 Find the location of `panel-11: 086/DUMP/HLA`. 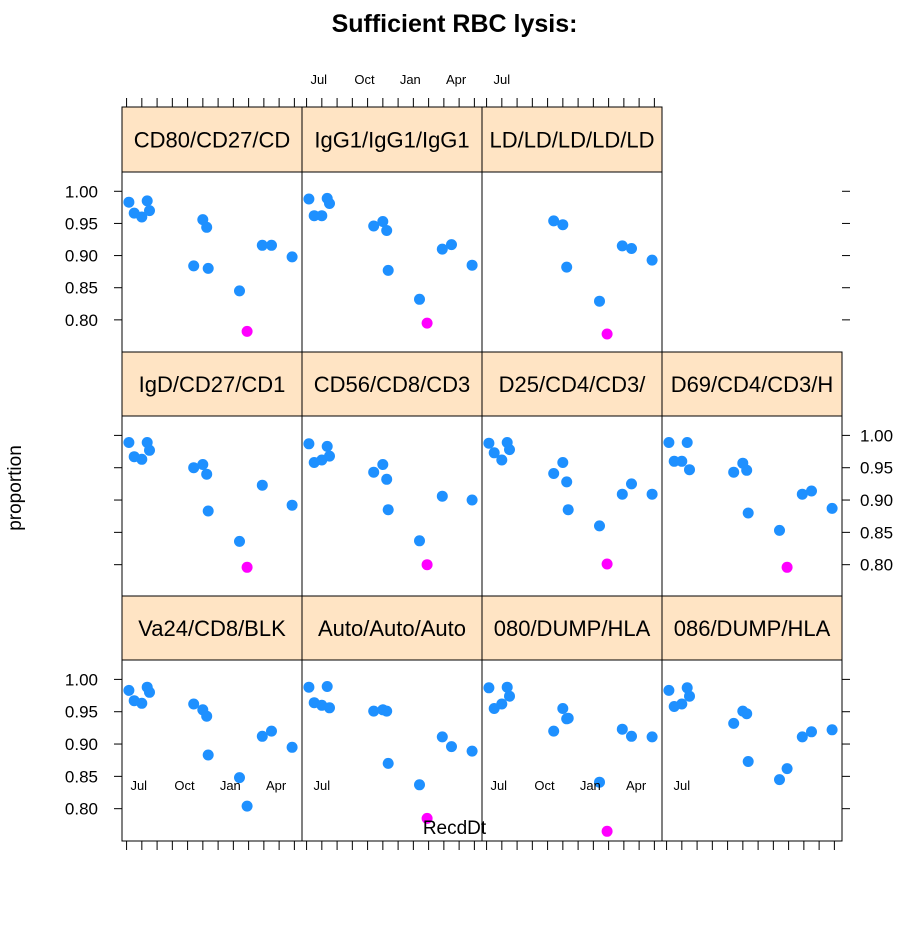

panel-11: 086/DUMP/HLA is located at coordinates (752, 718).